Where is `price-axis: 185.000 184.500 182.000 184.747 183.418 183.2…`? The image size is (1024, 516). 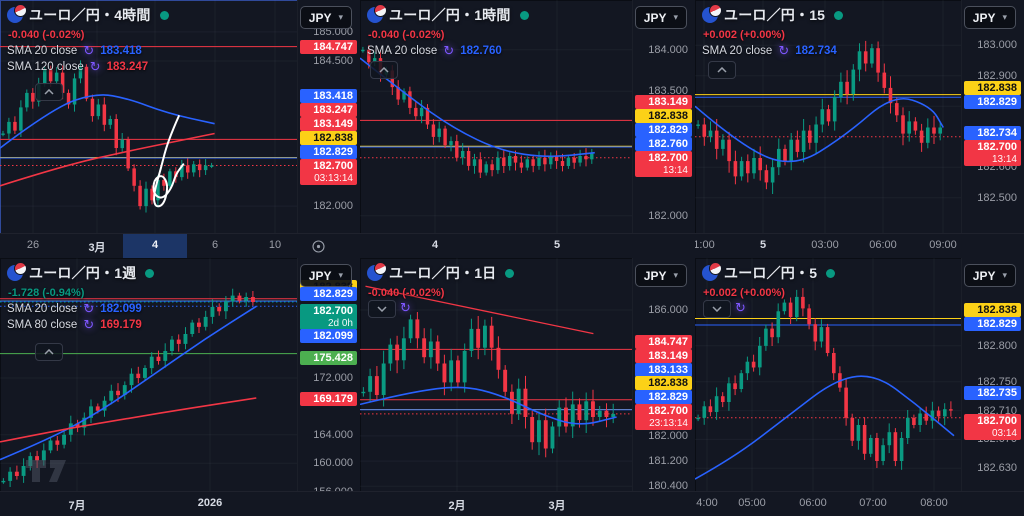
price-axis: 185.000 184.500 182.000 184.747 183.418 183.2… is located at coordinates (328, 117).